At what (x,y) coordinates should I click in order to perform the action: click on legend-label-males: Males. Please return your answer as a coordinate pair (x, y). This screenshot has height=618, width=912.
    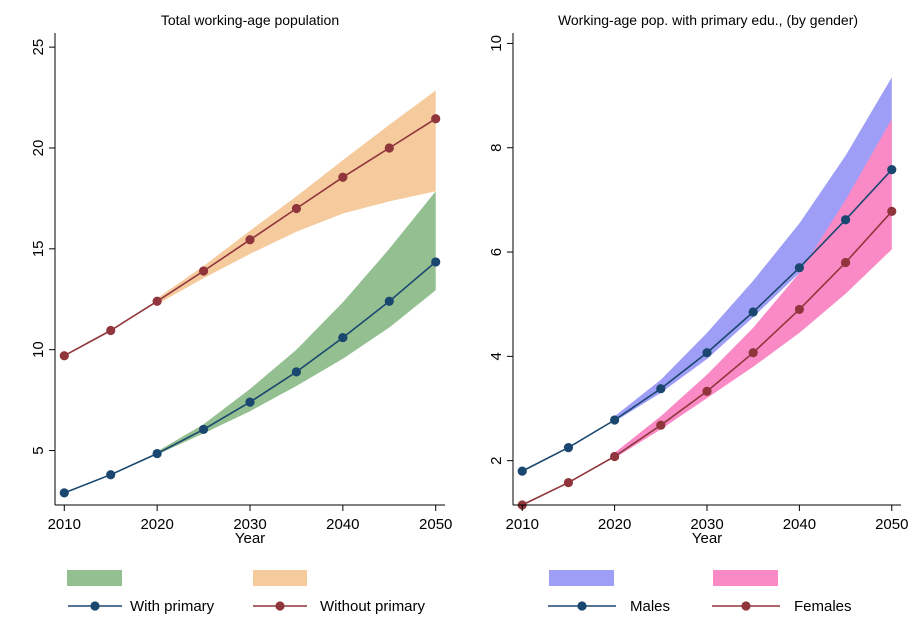
    Looking at the image, I should click on (650, 606).